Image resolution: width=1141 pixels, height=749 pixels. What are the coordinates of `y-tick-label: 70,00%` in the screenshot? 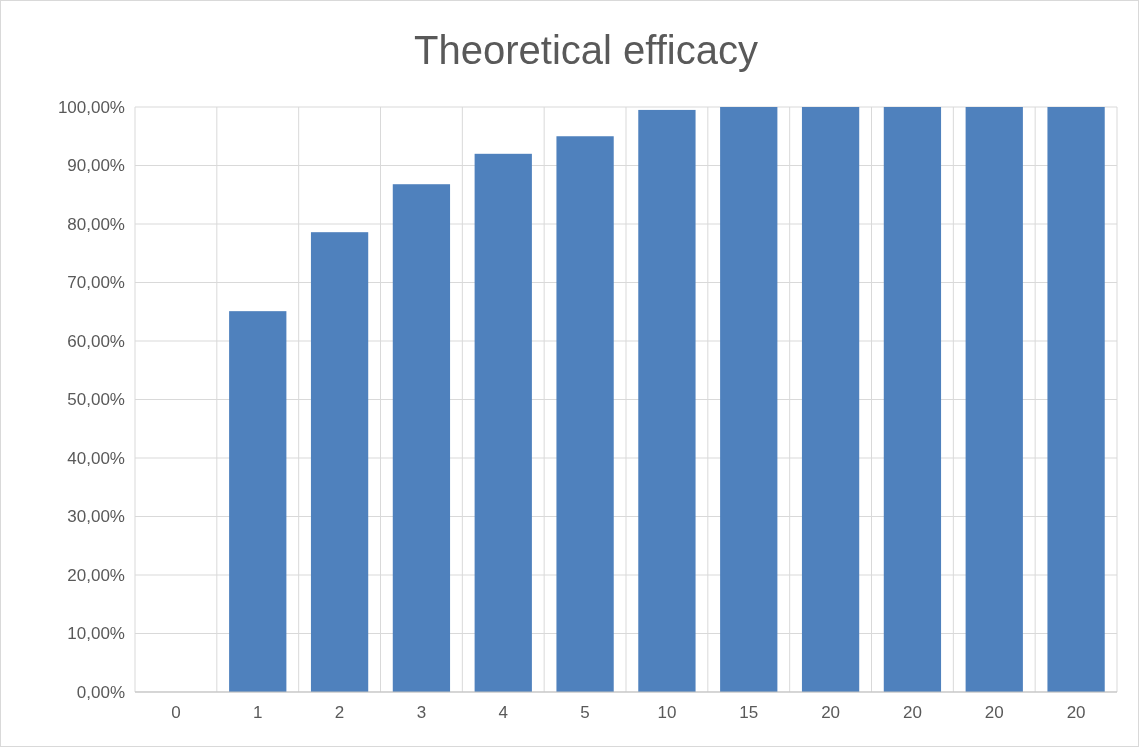 It's located at (96, 283).